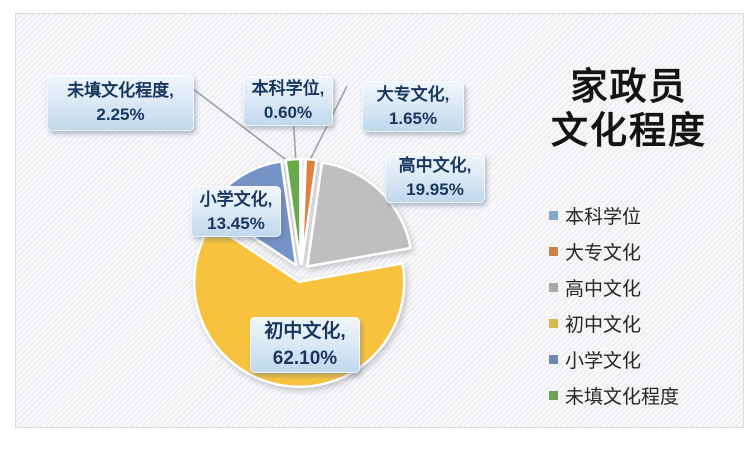  I want to click on legend-item-1: 大专文化, so click(614, 251).